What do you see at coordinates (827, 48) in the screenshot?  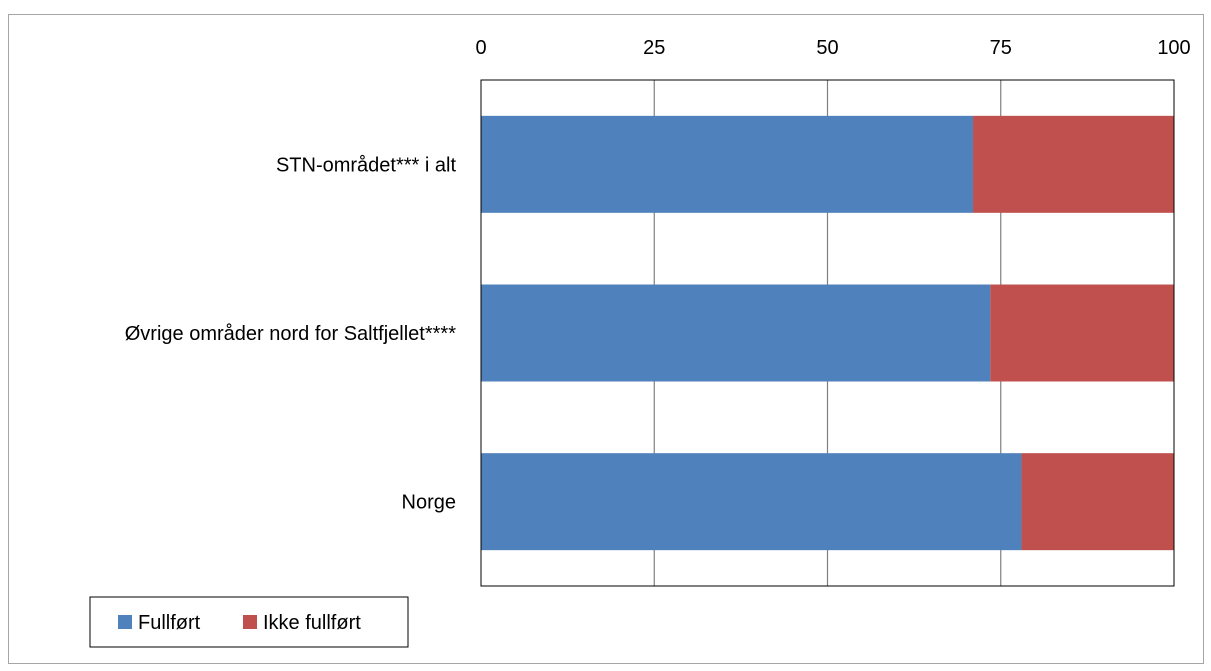 I see `x-tick-label-50: 50` at bounding box center [827, 48].